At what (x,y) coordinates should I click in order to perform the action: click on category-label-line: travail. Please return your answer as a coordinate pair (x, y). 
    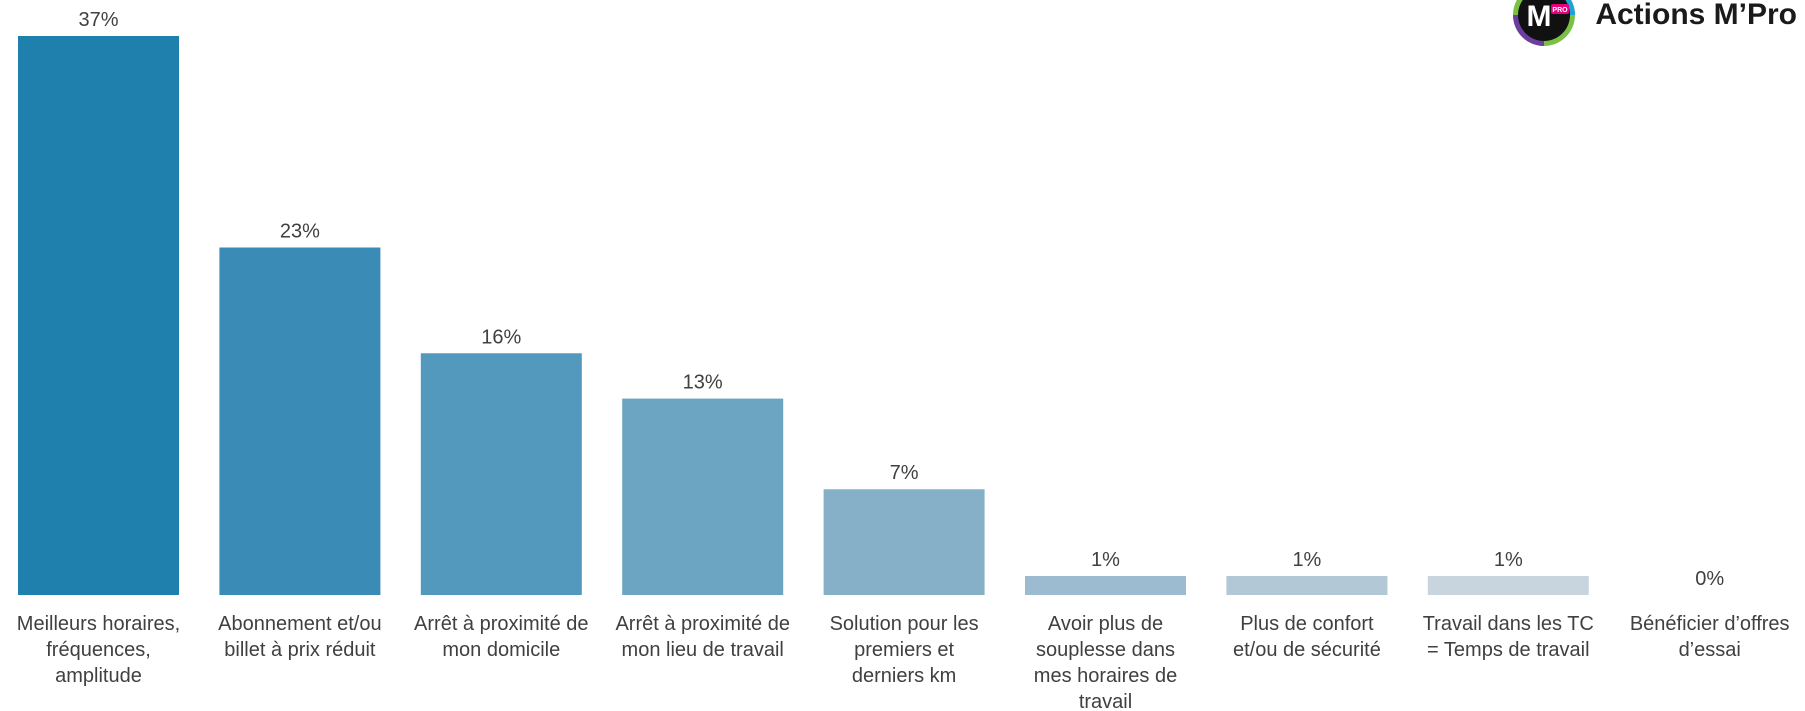
    Looking at the image, I should click on (1105, 701).